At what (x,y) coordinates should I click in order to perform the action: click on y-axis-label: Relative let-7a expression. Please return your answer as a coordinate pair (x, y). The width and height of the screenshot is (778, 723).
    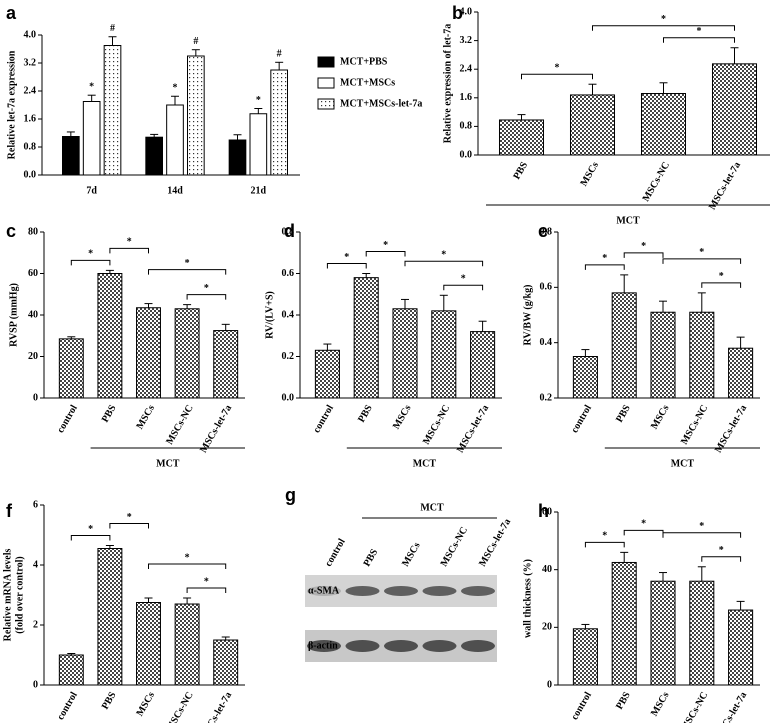
    Looking at the image, I should click on (11, 104).